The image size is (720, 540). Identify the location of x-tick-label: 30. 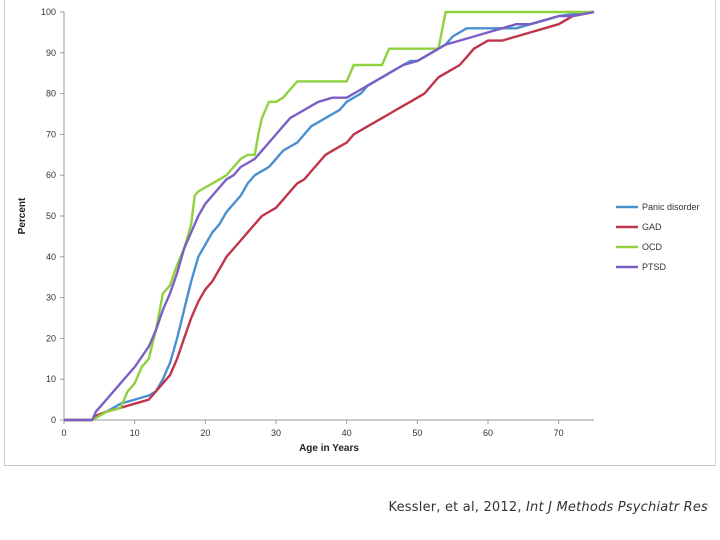
(276, 433).